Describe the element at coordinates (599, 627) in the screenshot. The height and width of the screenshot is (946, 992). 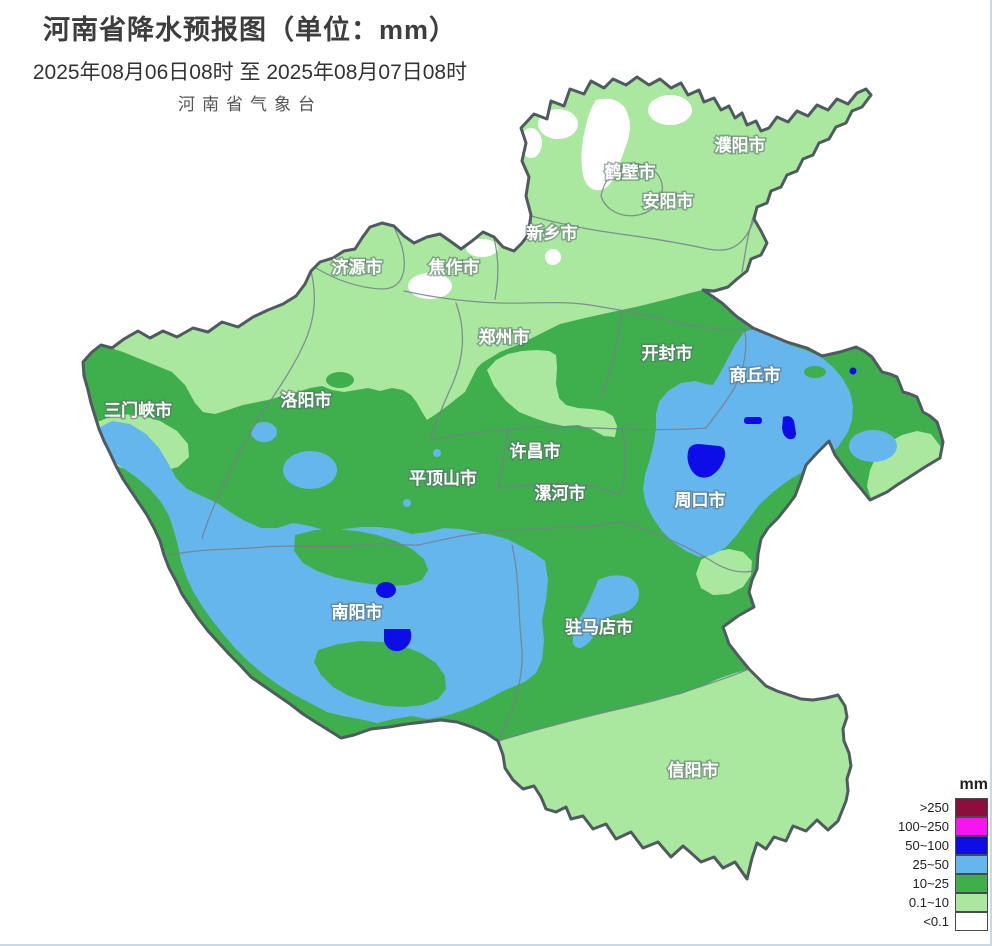
I see `city-label-驻马店市: 驻马店市` at that location.